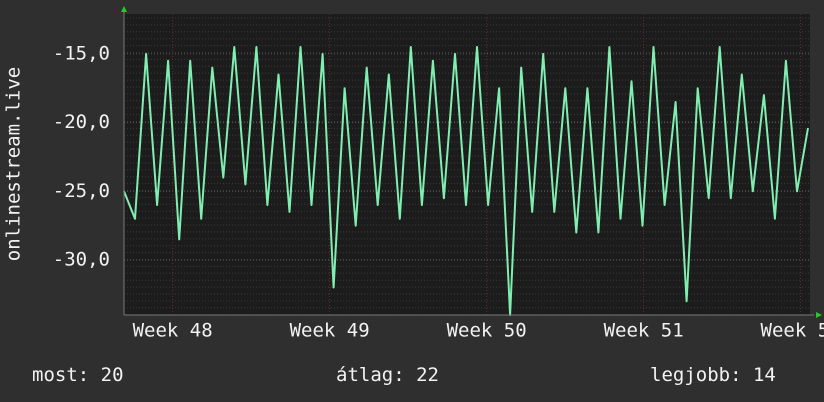  Describe the element at coordinates (330, 331) in the screenshot. I see `x-tick-label: Week 49` at that location.